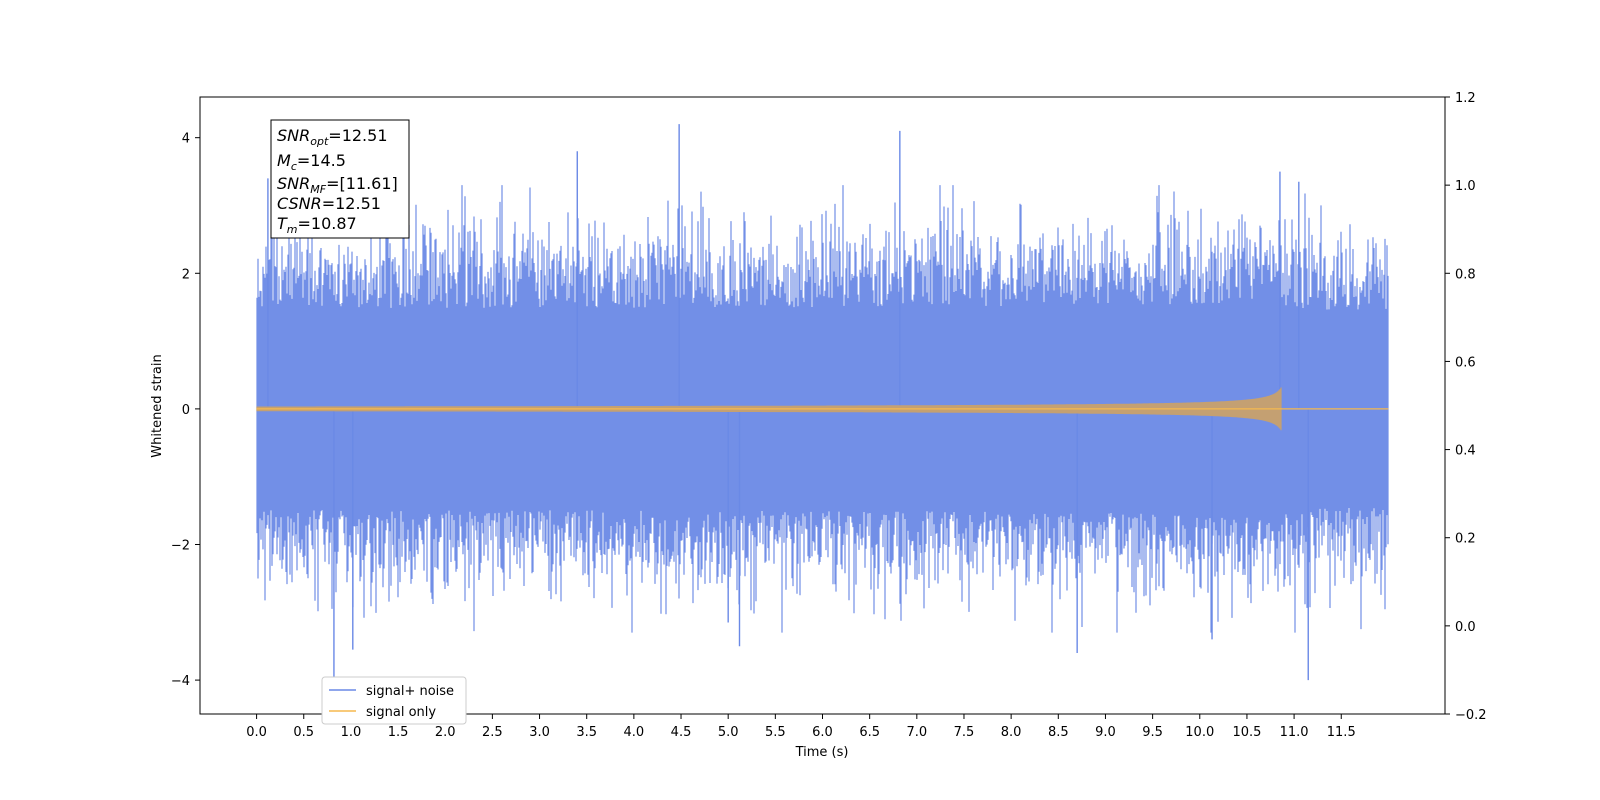 This screenshot has width=1600, height=800. What do you see at coordinates (351, 732) in the screenshot?
I see `x-tick-label: 1.0` at bounding box center [351, 732].